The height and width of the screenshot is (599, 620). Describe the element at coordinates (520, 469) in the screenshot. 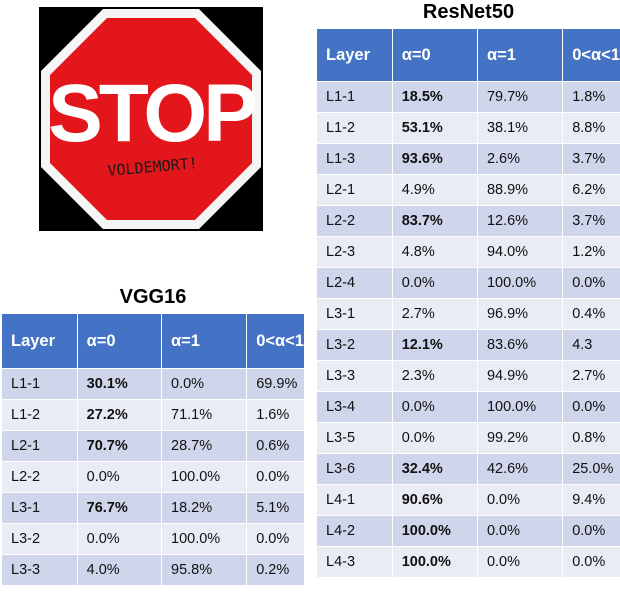

I see `table-cell-a1: 42.6%` at that location.